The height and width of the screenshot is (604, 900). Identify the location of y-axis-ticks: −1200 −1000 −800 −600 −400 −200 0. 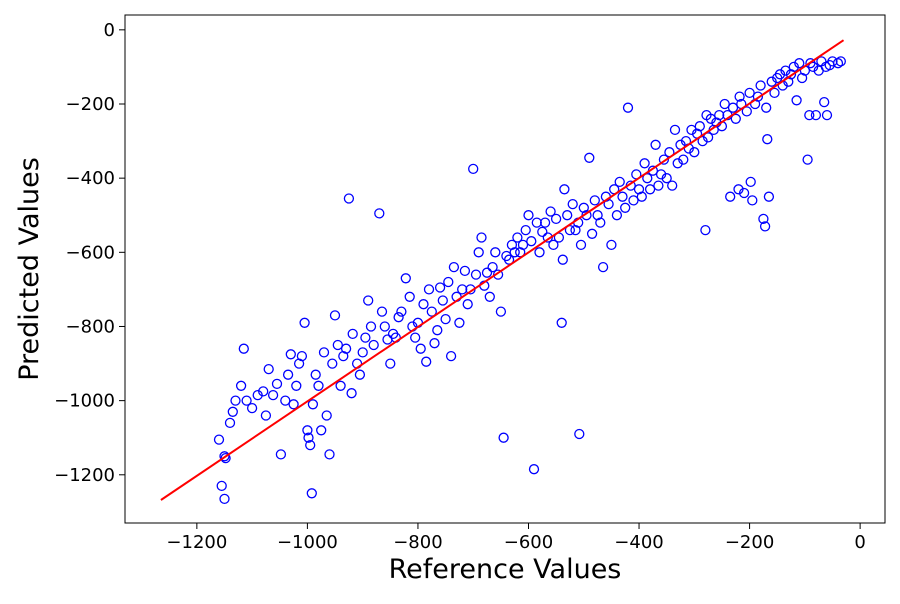
(89, 253).